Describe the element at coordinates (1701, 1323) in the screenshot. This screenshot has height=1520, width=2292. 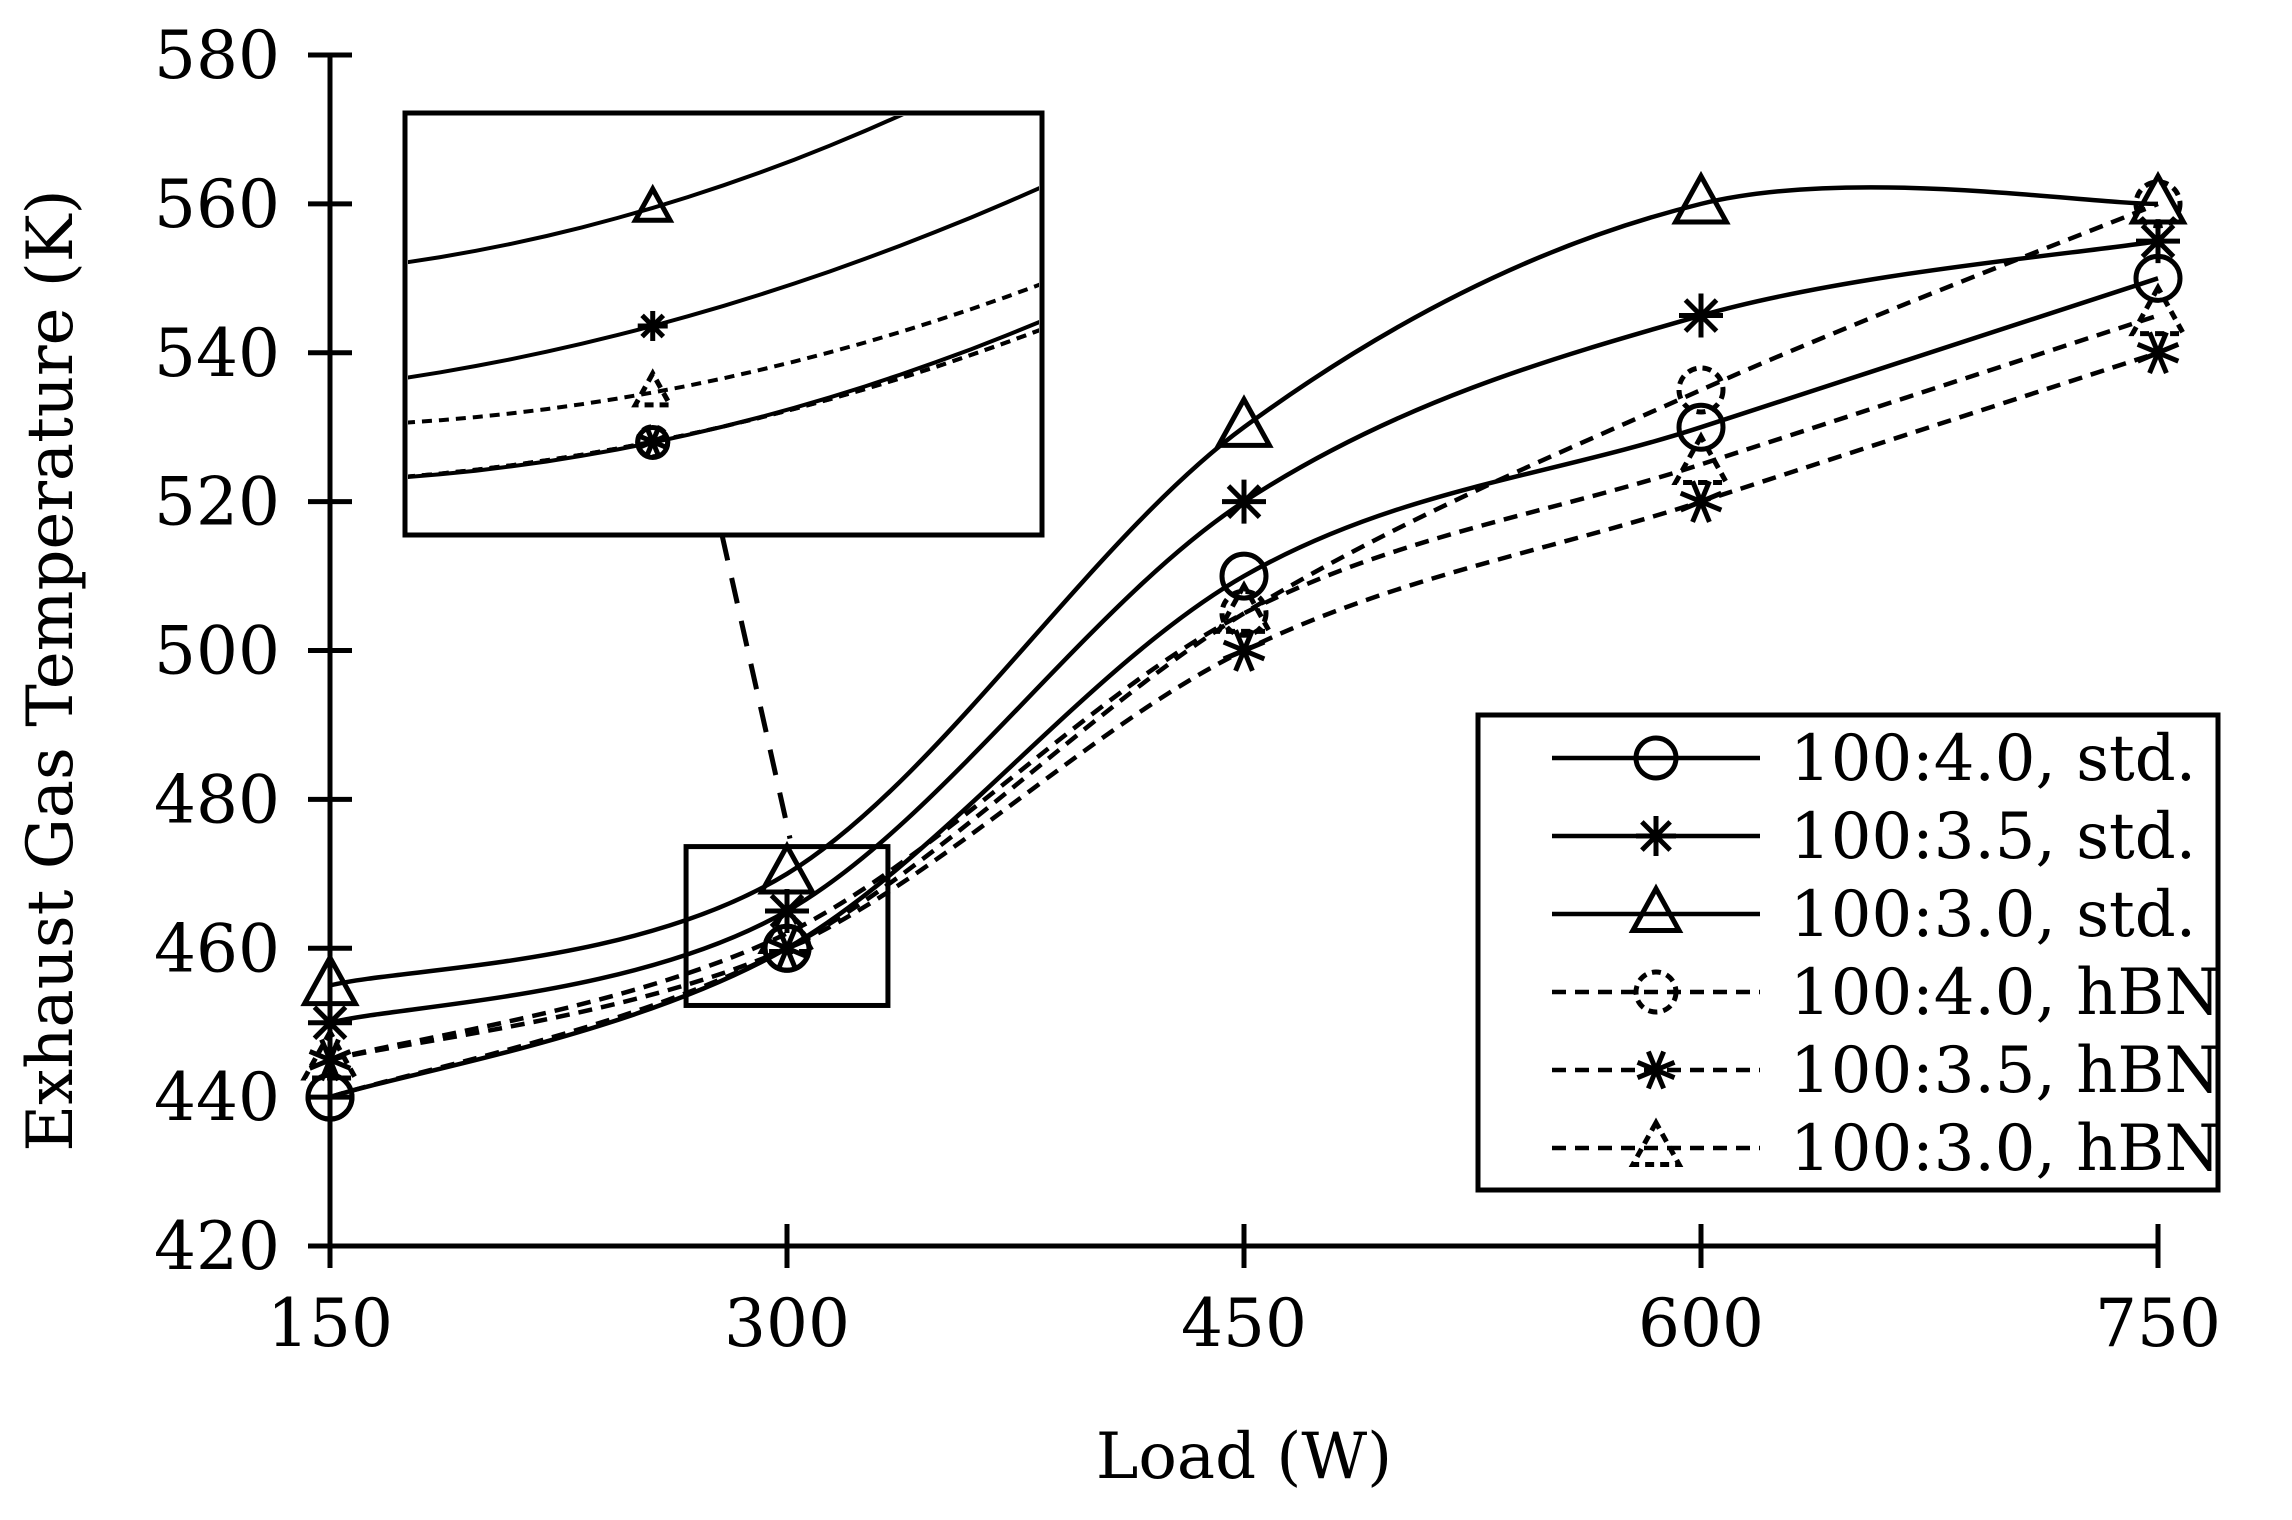
I see `x-tick-label: 600` at that location.